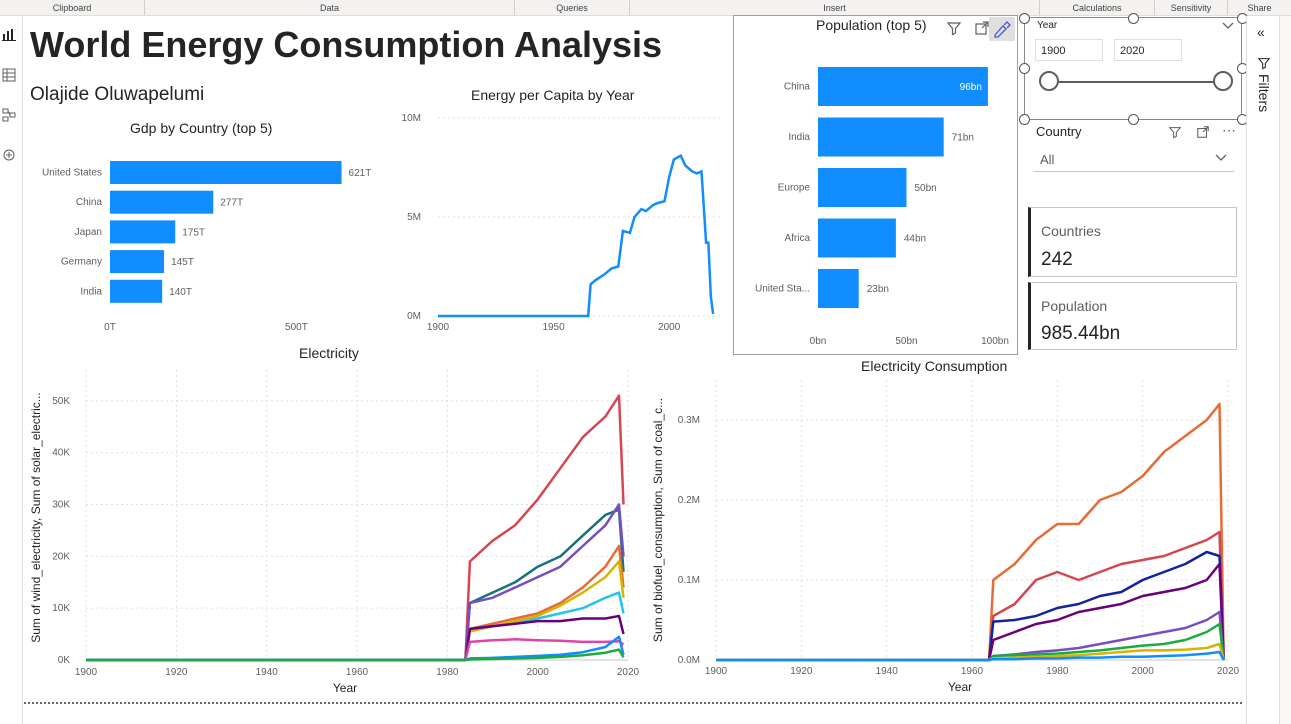 The width and height of the screenshot is (1291, 724). Describe the element at coordinates (11, 370) in the screenshot. I see `view-switcher-bar` at that location.